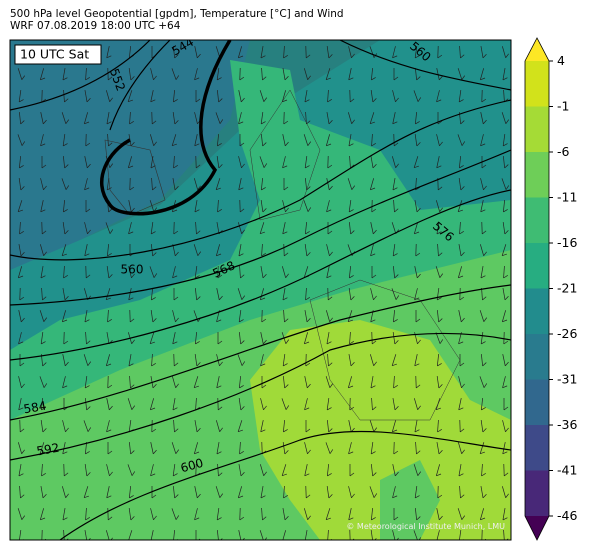  Describe the element at coordinates (567, 333) in the screenshot. I see `colorbar-tick-label: -26` at that location.